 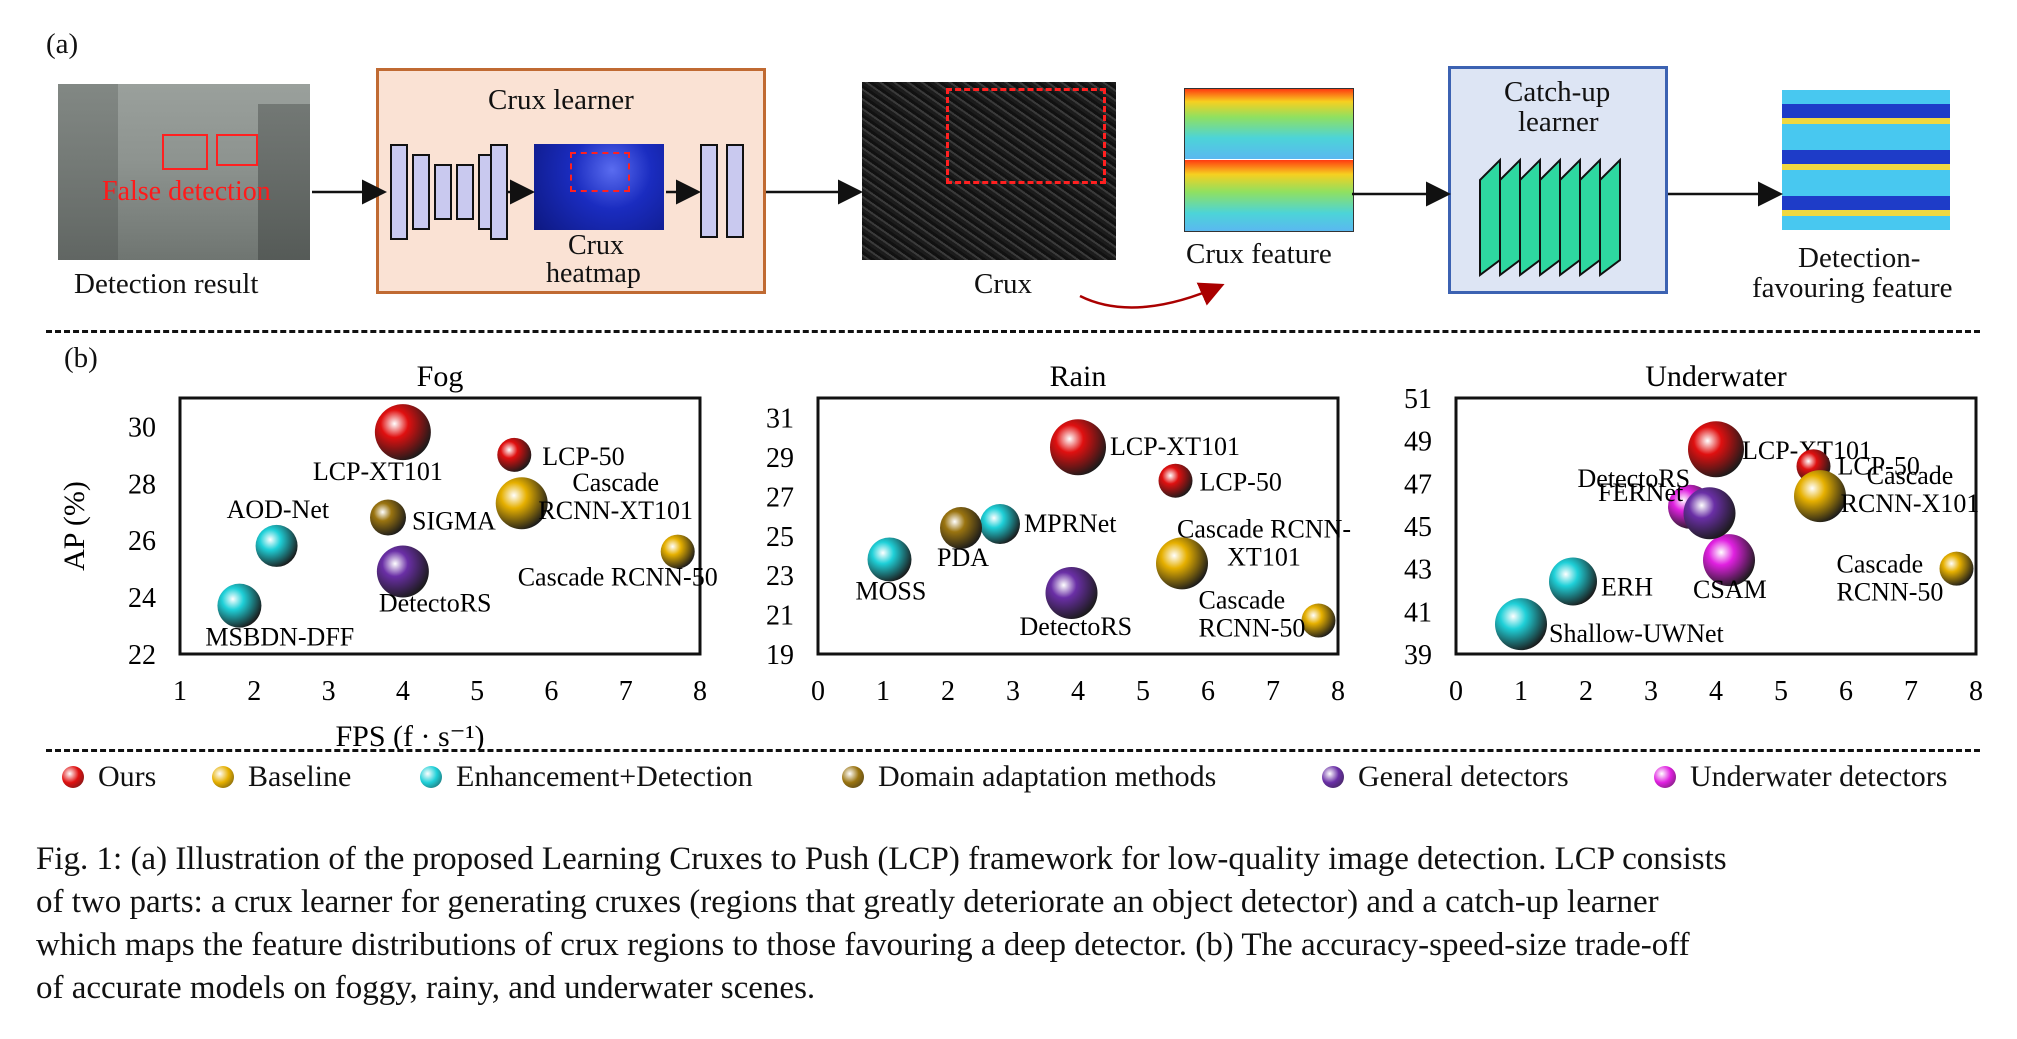 What do you see at coordinates (1557, 92) in the screenshot?
I see `catchup-learner-title-1: Catch-up` at bounding box center [1557, 92].